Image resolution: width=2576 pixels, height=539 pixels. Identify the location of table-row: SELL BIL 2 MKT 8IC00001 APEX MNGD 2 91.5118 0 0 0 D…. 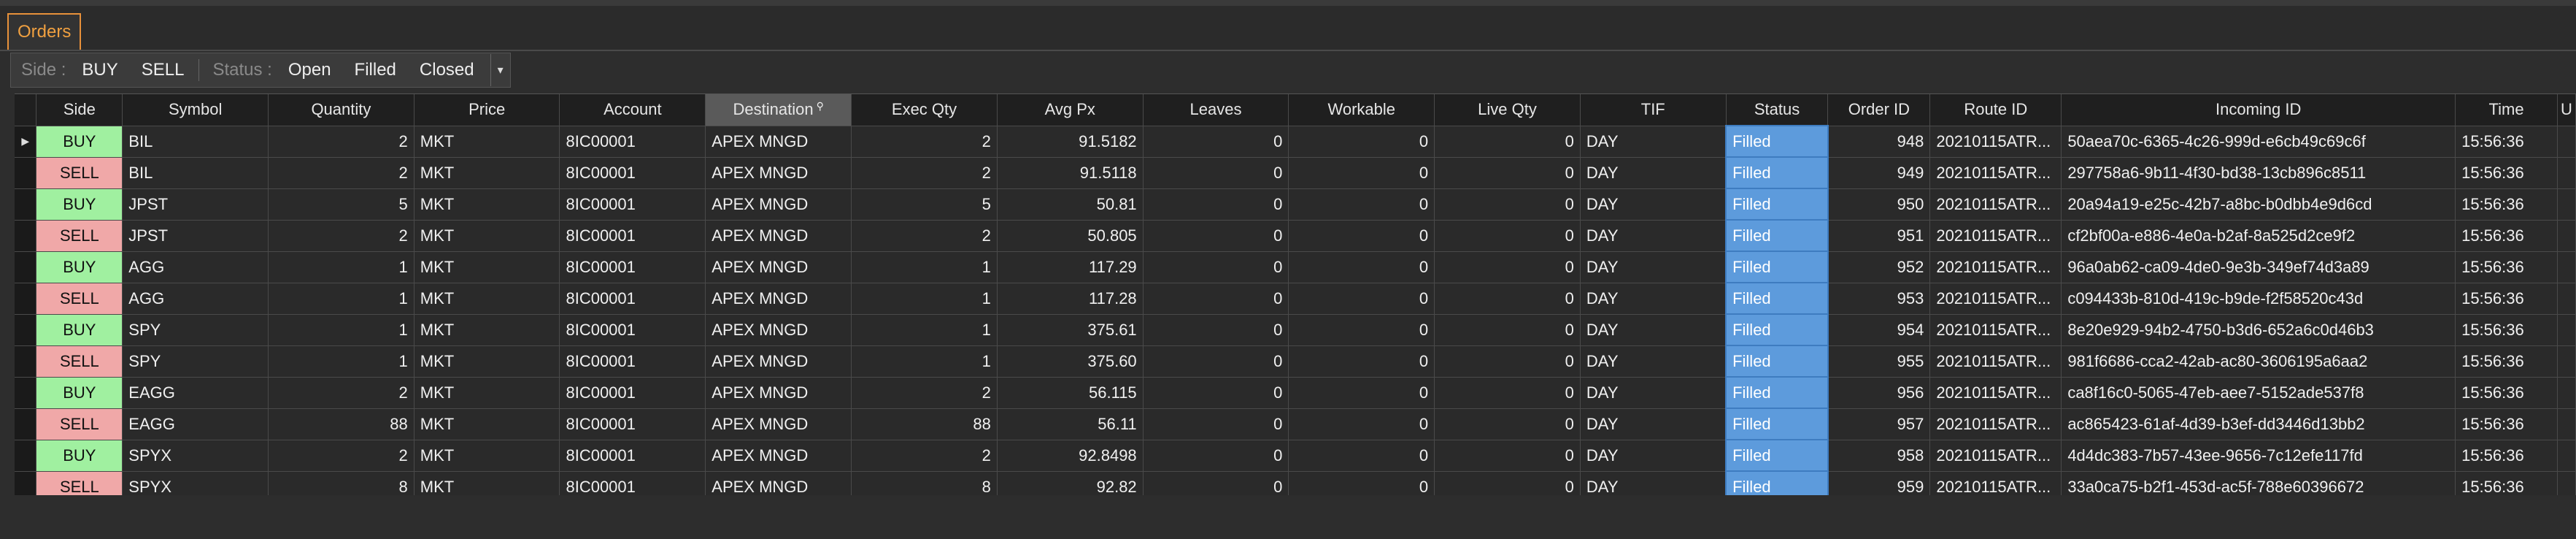
(1296, 172).